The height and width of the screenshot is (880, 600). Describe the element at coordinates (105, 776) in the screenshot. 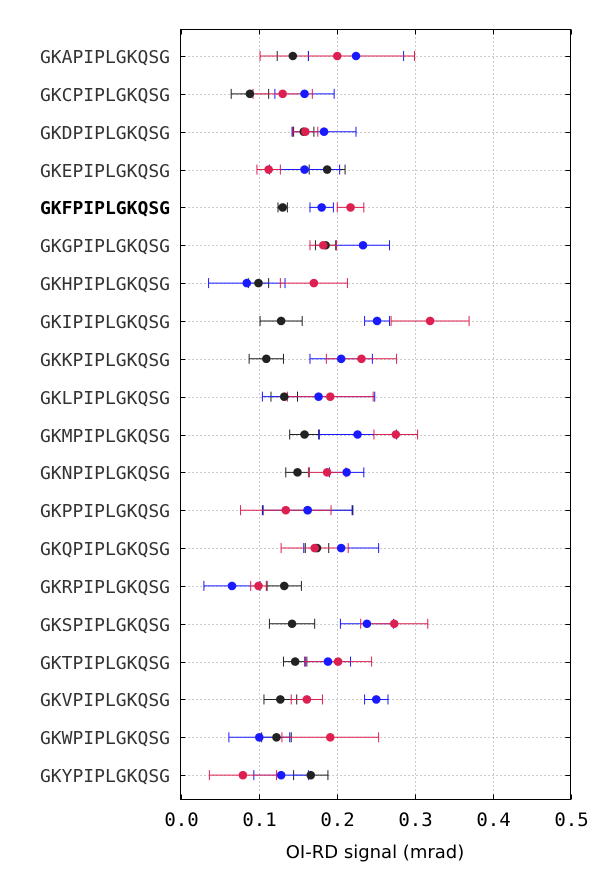

I see `y-tick-label: GKYPIPLGKQSG` at that location.